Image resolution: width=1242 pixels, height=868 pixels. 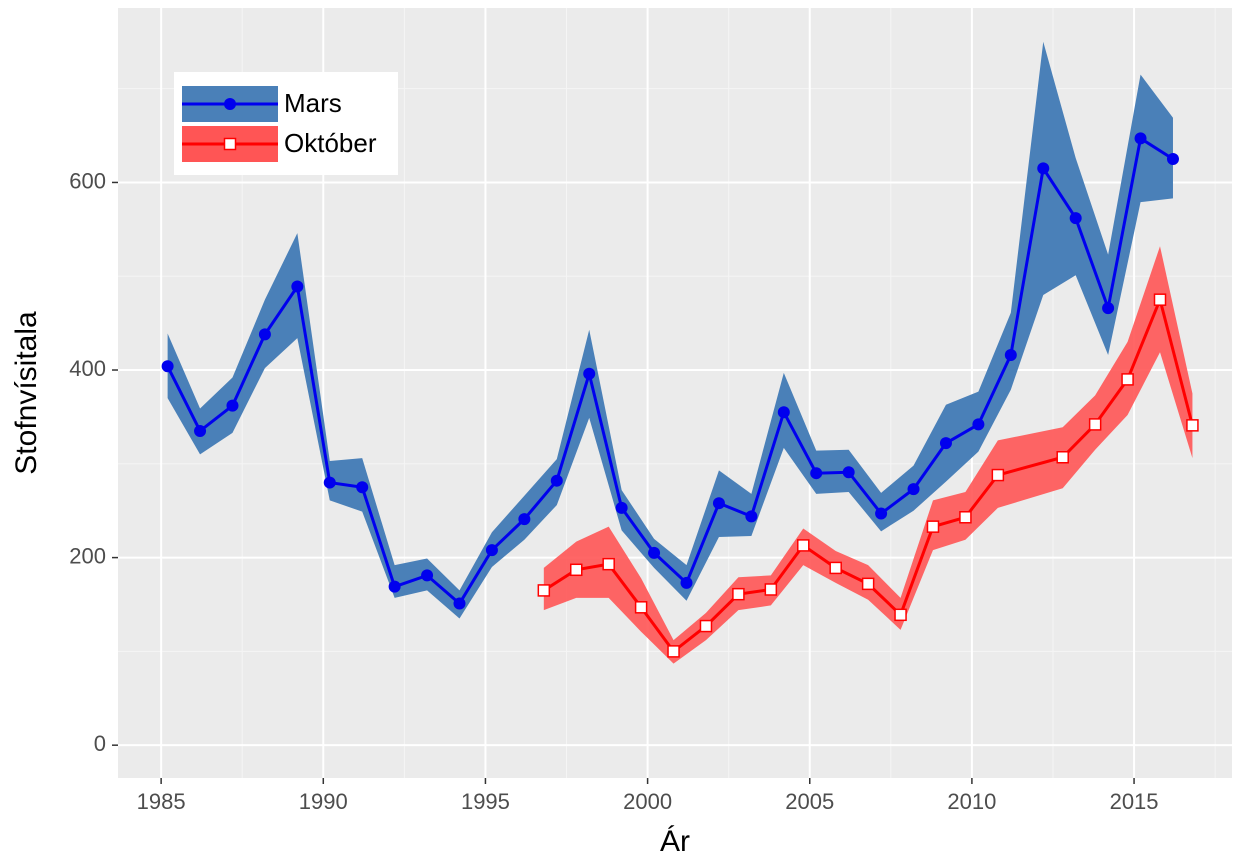 I want to click on y-tick-label: 200, so click(x=87, y=555).